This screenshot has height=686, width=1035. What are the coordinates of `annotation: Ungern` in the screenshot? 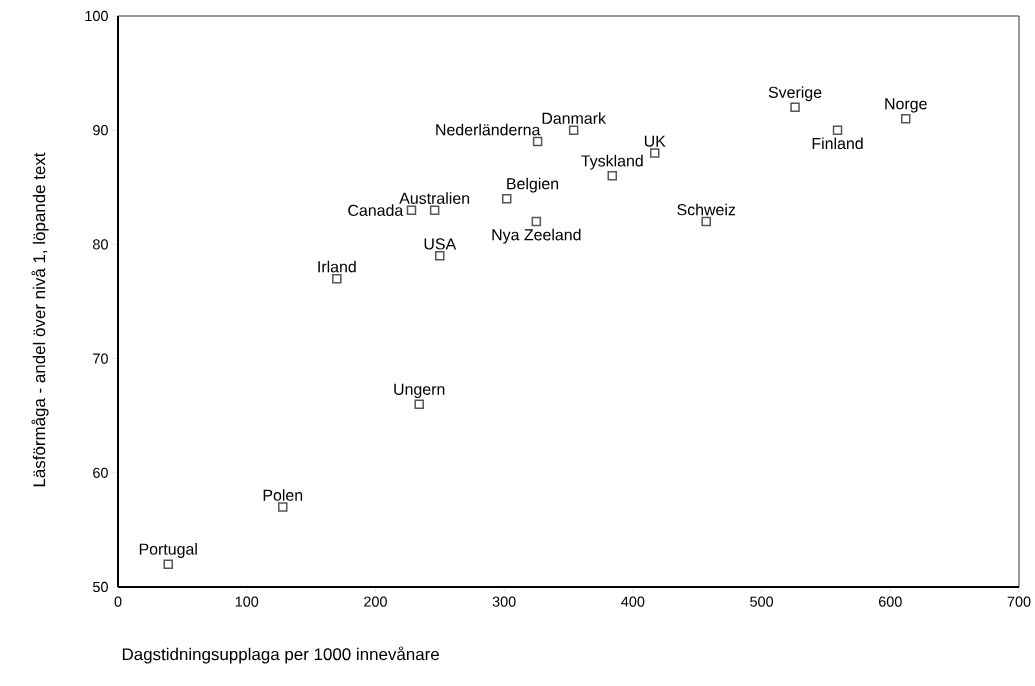 It's located at (419, 391).